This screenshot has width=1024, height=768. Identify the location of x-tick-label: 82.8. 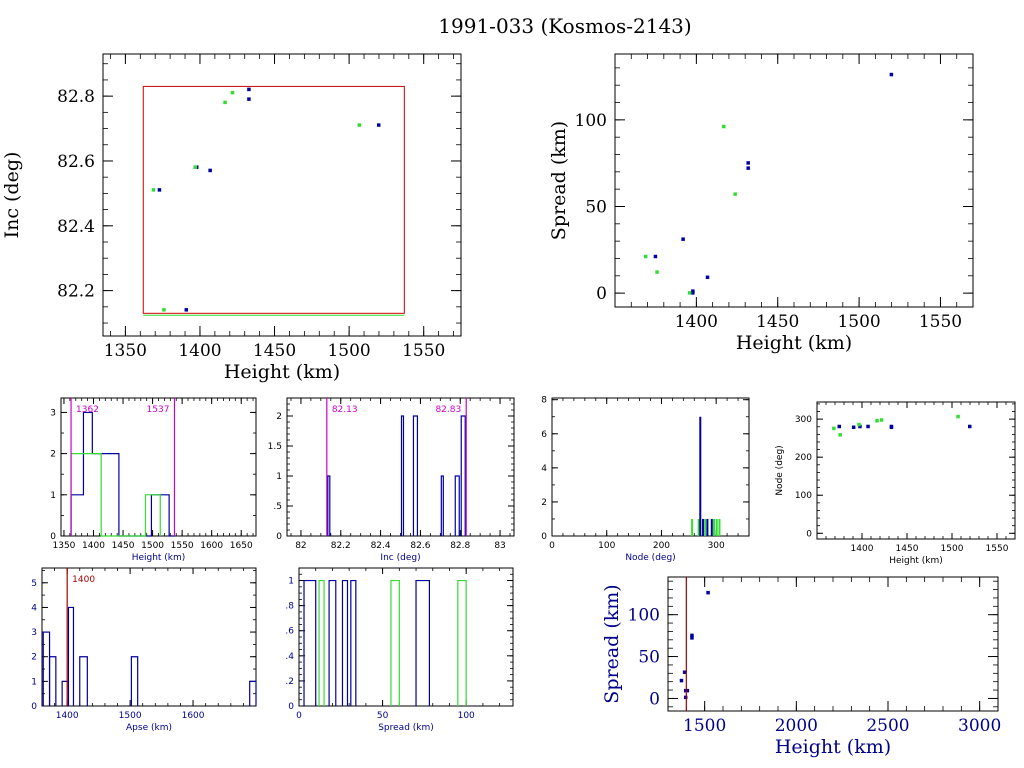
(460, 546).